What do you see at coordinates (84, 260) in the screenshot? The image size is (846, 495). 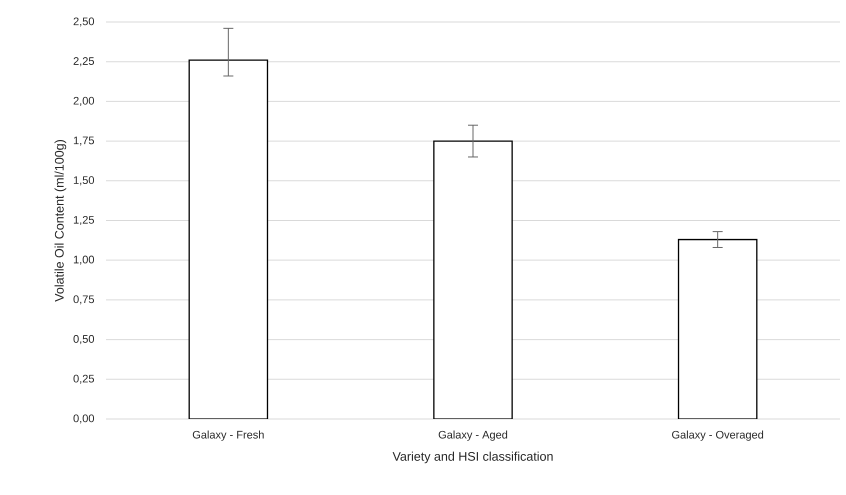 I see `y-tick-label: 1,00` at bounding box center [84, 260].